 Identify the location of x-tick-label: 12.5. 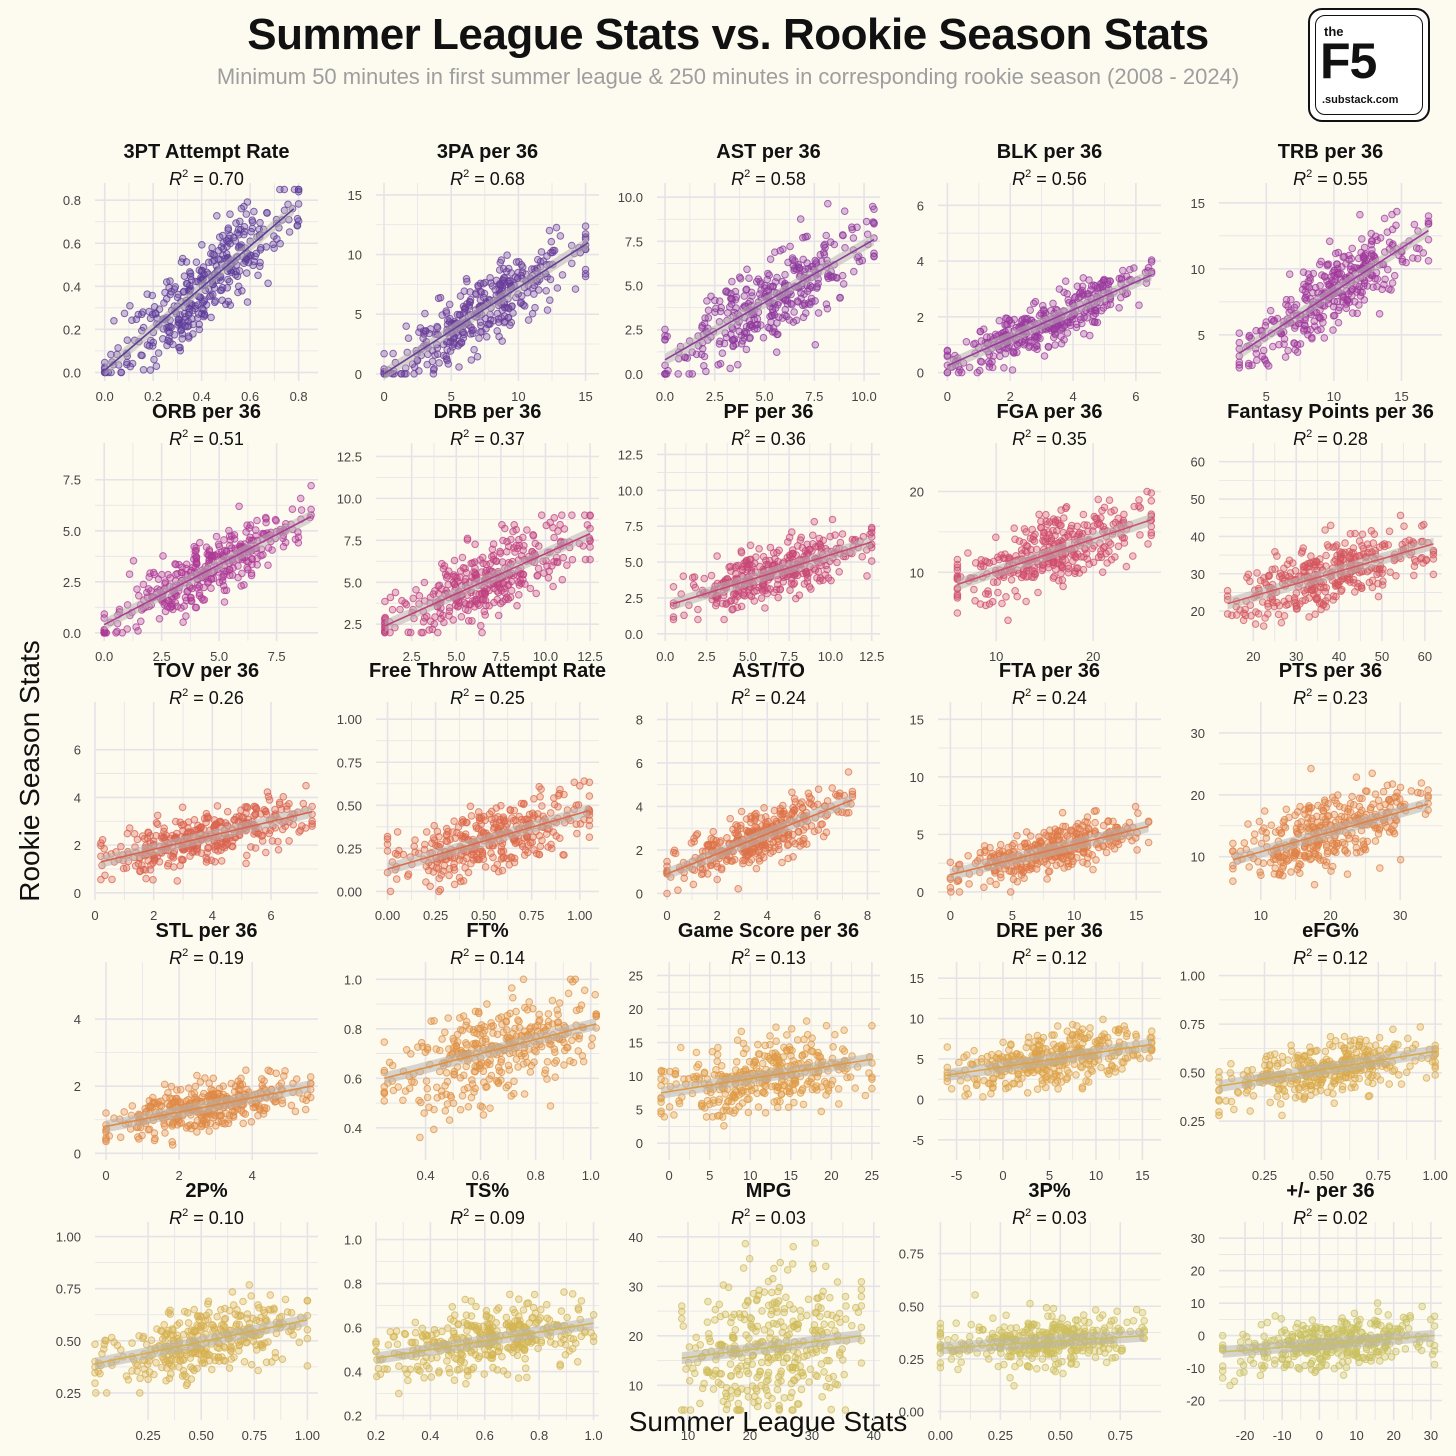
(871, 656).